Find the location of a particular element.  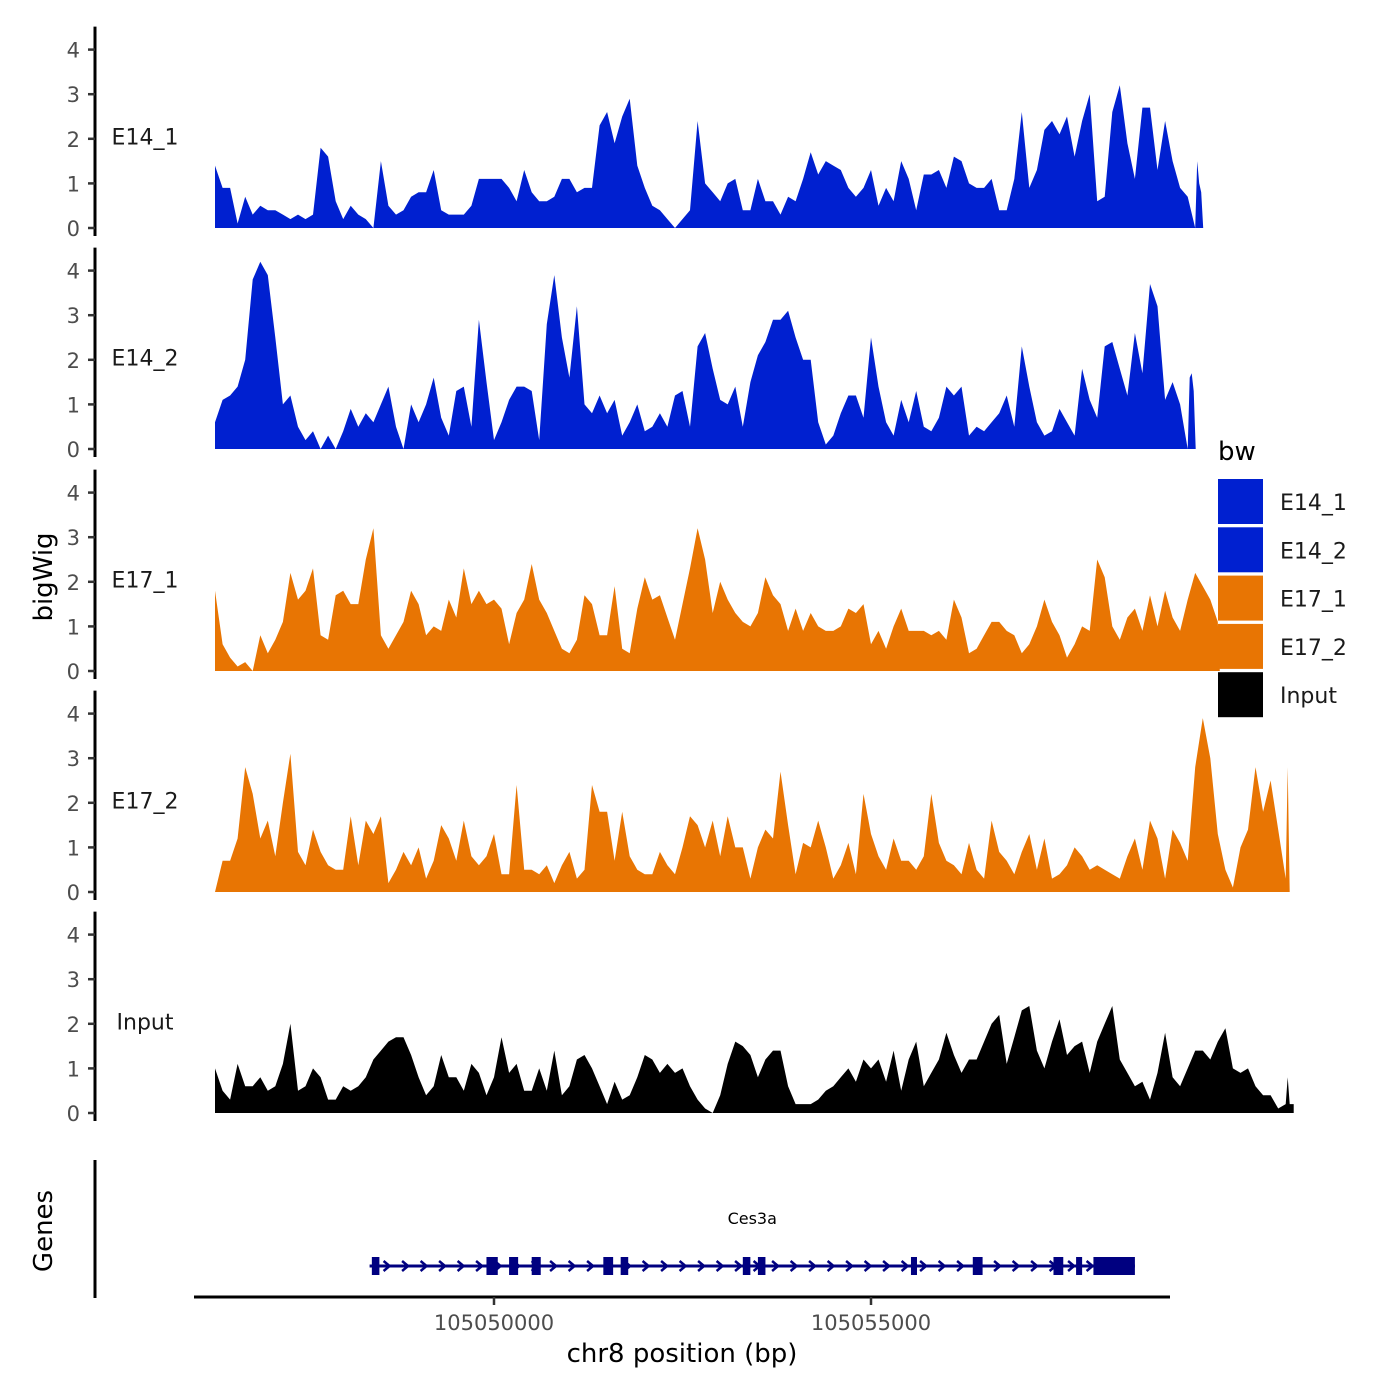

track-label: E17_1 is located at coordinates (145, 581).